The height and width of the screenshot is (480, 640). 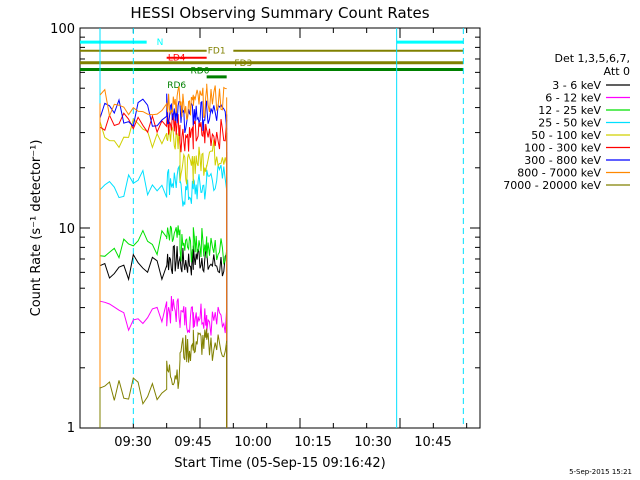 I want to click on legend-label-3: 12 - 25 keV, so click(x=569, y=110).